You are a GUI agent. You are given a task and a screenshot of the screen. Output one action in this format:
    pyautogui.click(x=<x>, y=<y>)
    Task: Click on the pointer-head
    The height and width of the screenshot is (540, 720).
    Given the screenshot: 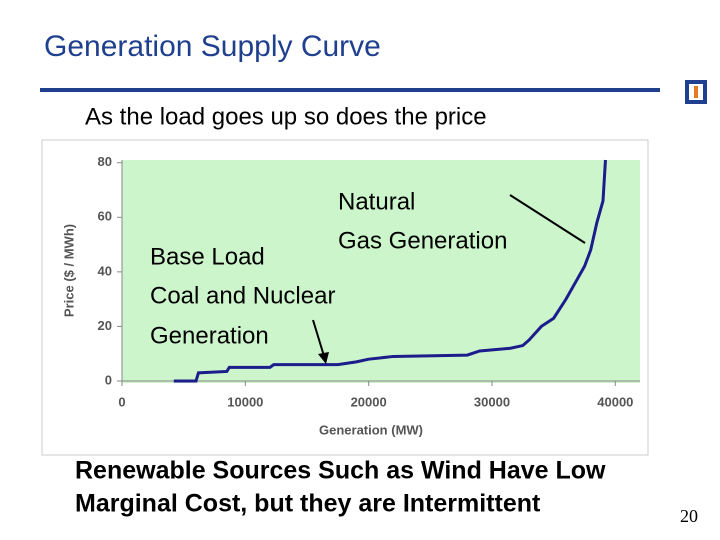 What is the action you would take?
    pyautogui.click(x=323, y=358)
    